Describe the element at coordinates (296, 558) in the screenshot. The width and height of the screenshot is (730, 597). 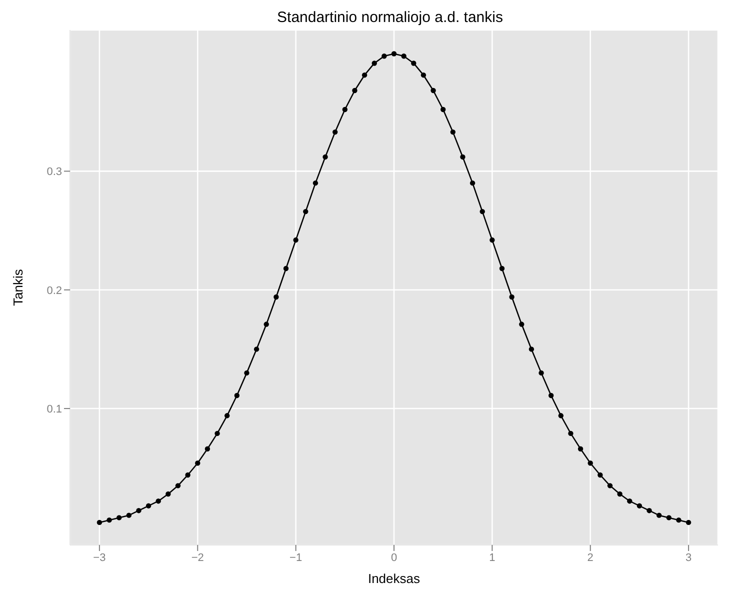
I see `x-tick-label: −1` at that location.